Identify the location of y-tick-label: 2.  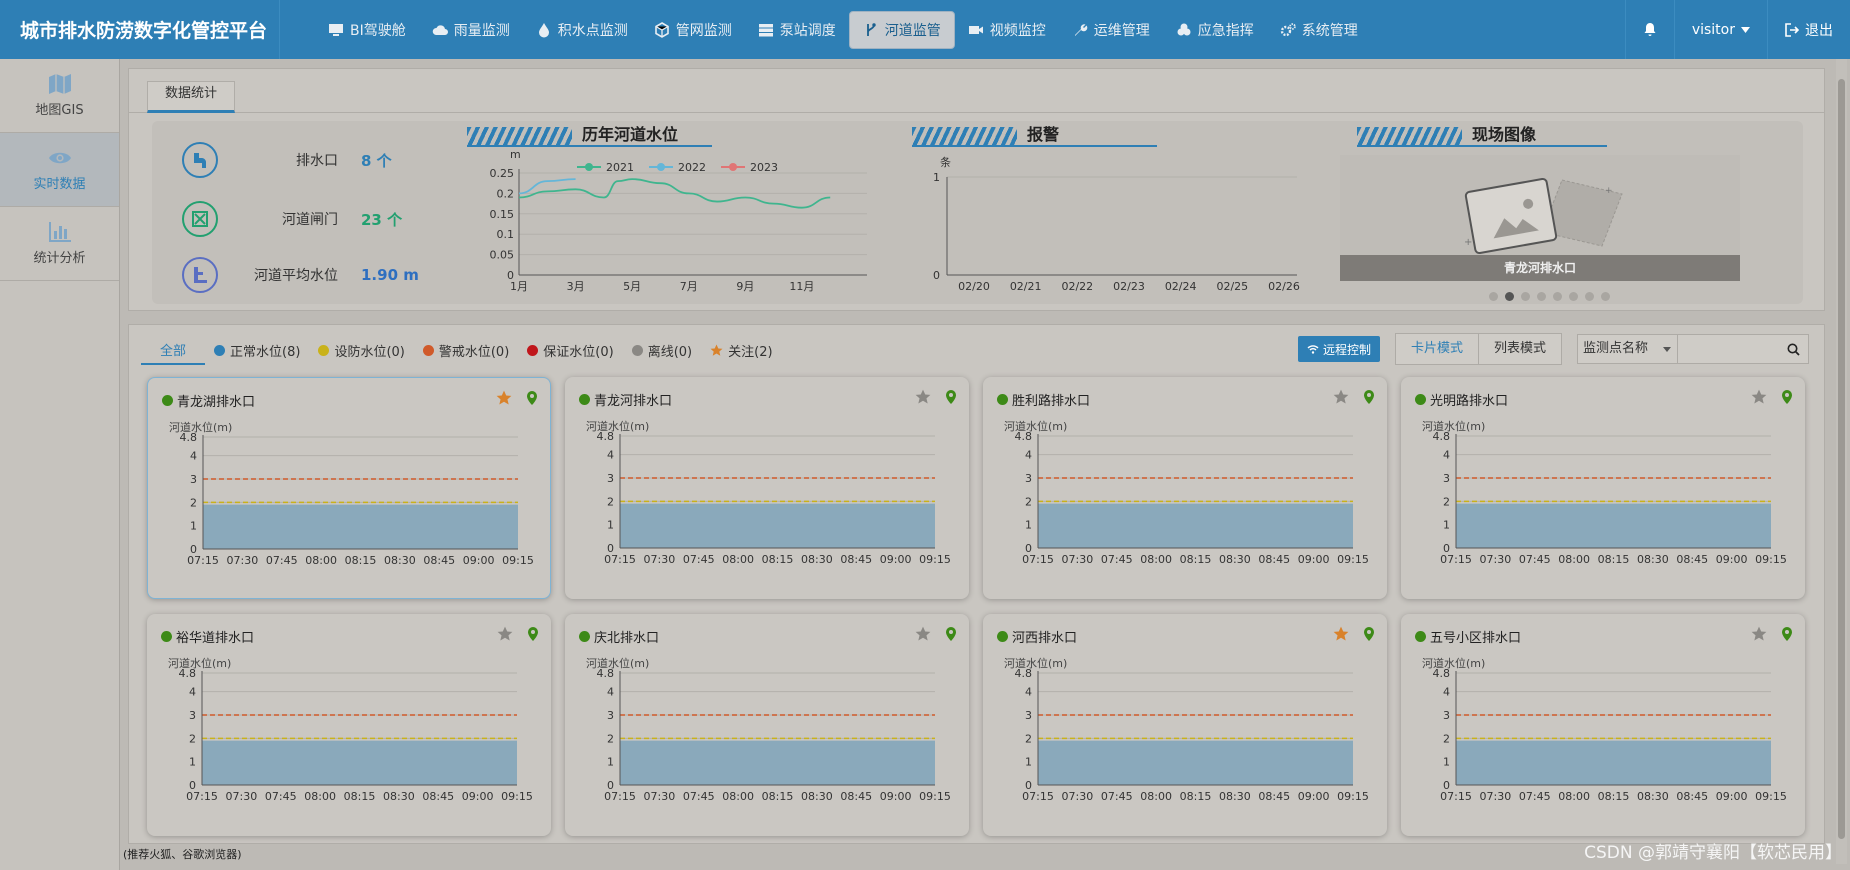
(1446, 738).